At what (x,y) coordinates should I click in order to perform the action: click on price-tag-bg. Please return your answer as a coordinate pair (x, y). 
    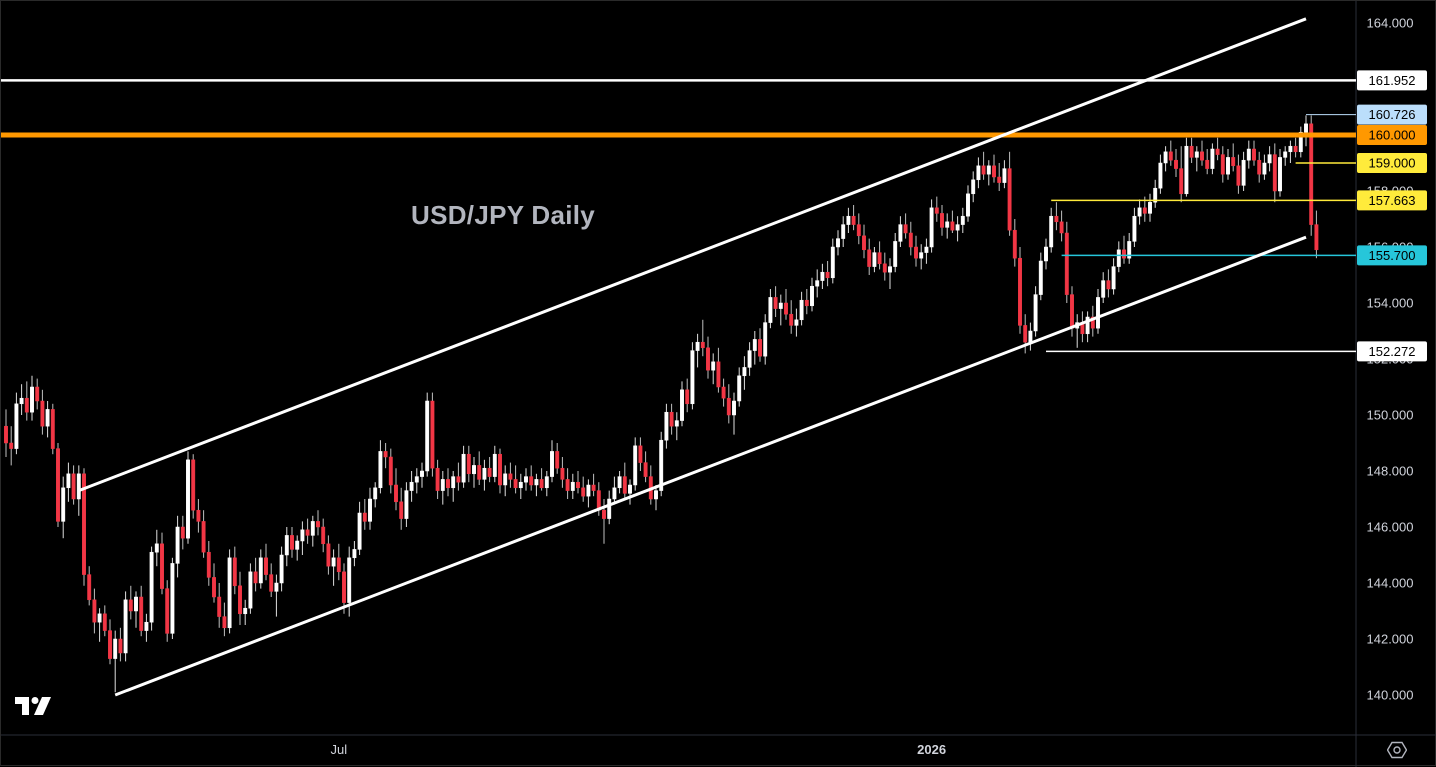
    Looking at the image, I should click on (1392, 163).